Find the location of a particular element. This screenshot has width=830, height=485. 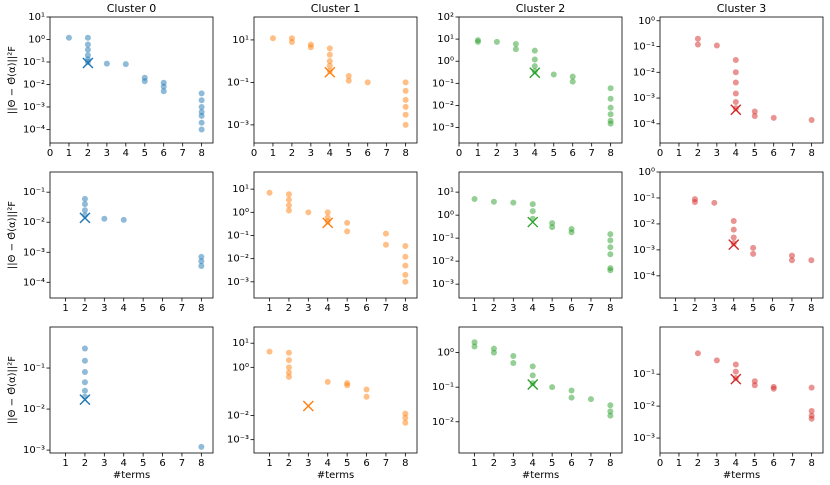

x-tick-label: 0 is located at coordinates (459, 153).